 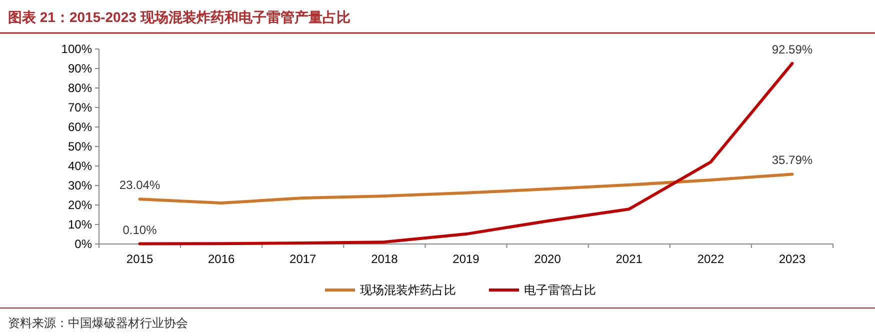 What do you see at coordinates (303, 259) in the screenshot?
I see `x-tick-label: 2017` at bounding box center [303, 259].